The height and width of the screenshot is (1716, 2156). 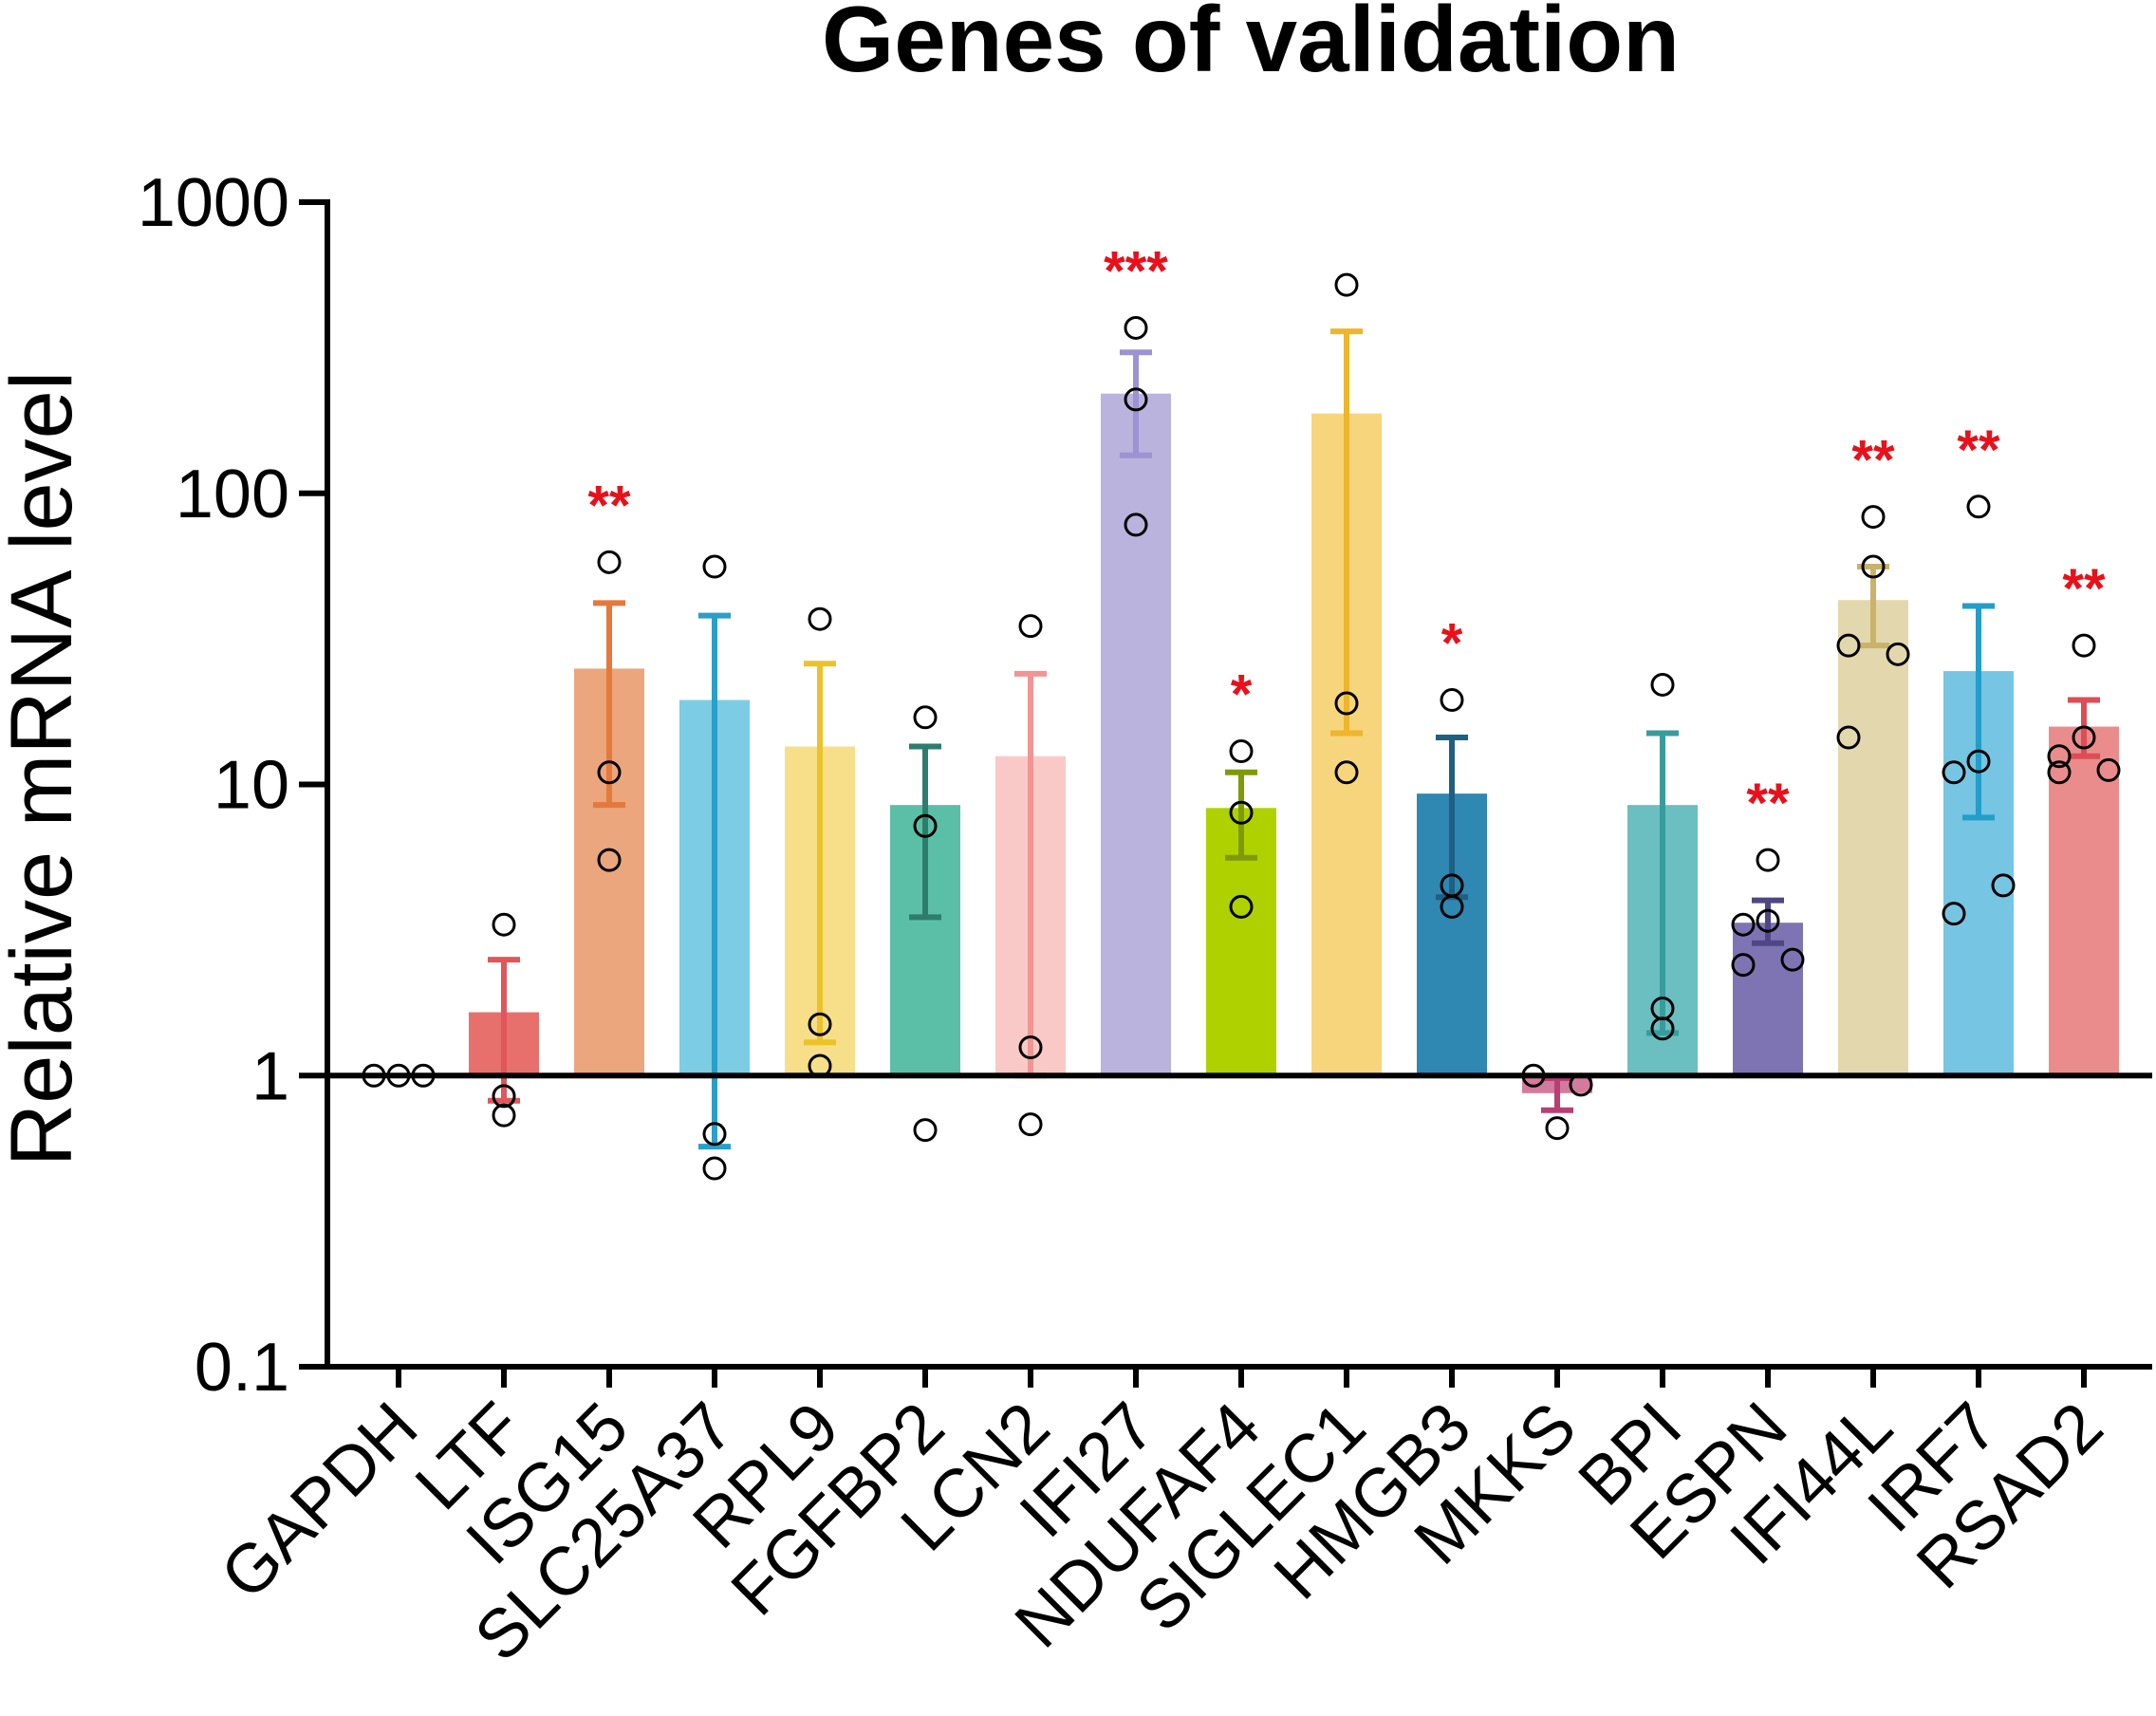 What do you see at coordinates (1873, 838) in the screenshot?
I see `bar-ifi44l` at bounding box center [1873, 838].